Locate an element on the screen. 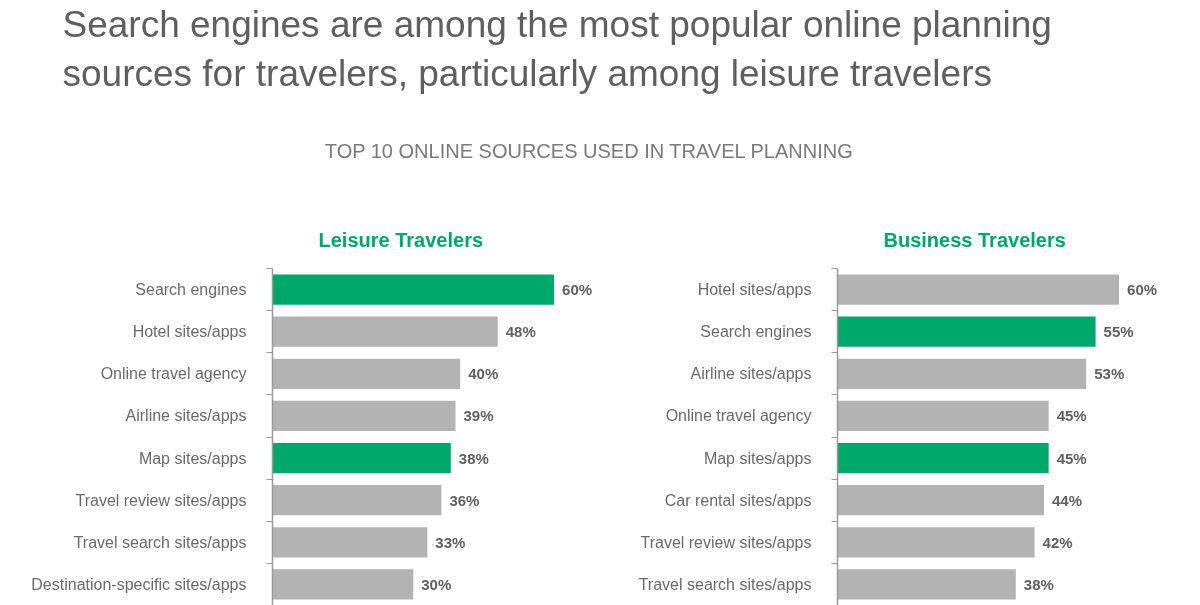 Image resolution: width=1200 pixels, height=605 pixels. data-label: 40% is located at coordinates (483, 374).